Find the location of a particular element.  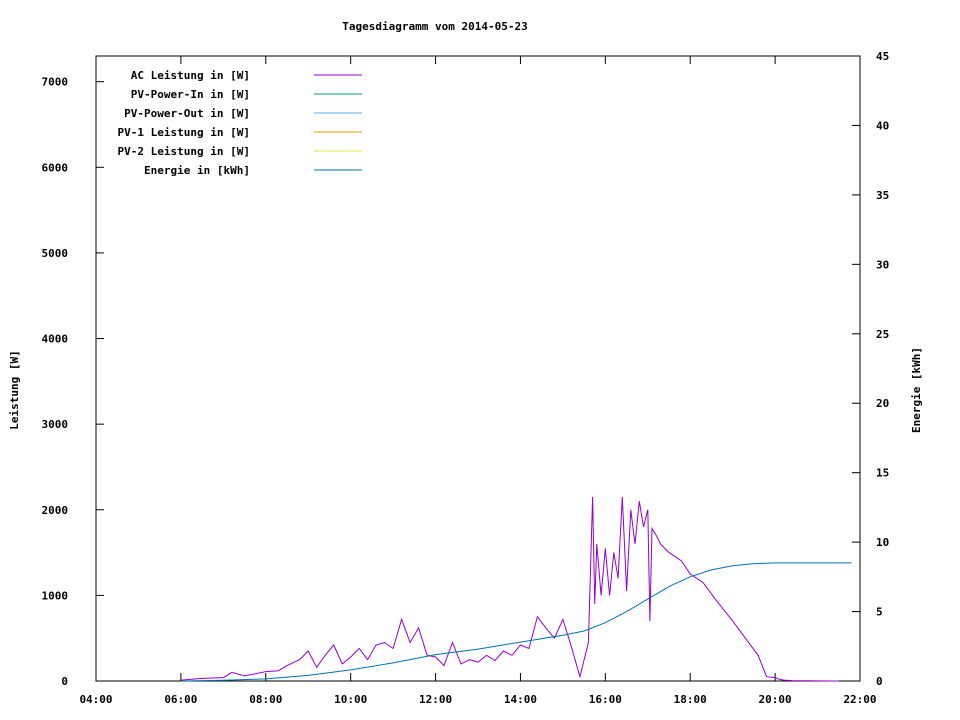

y2-tick-label: 10 is located at coordinates (882, 542).